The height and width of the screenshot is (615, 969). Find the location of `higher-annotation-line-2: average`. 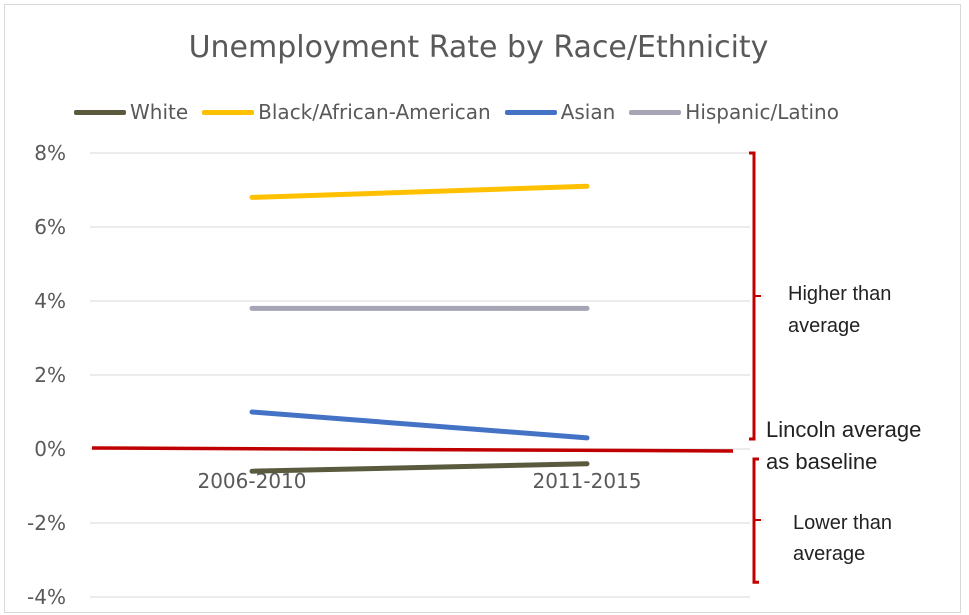

higher-annotation-line-2: average is located at coordinates (824, 326).